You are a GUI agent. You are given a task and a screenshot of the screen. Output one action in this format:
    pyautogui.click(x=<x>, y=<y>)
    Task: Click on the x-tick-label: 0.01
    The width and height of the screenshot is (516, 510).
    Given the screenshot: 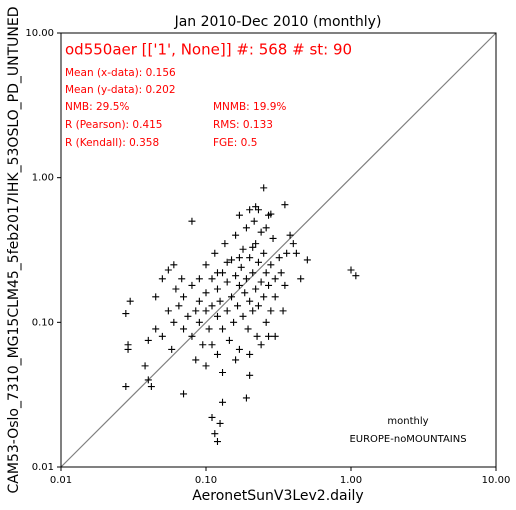 What is the action you would take?
    pyautogui.click(x=61, y=480)
    